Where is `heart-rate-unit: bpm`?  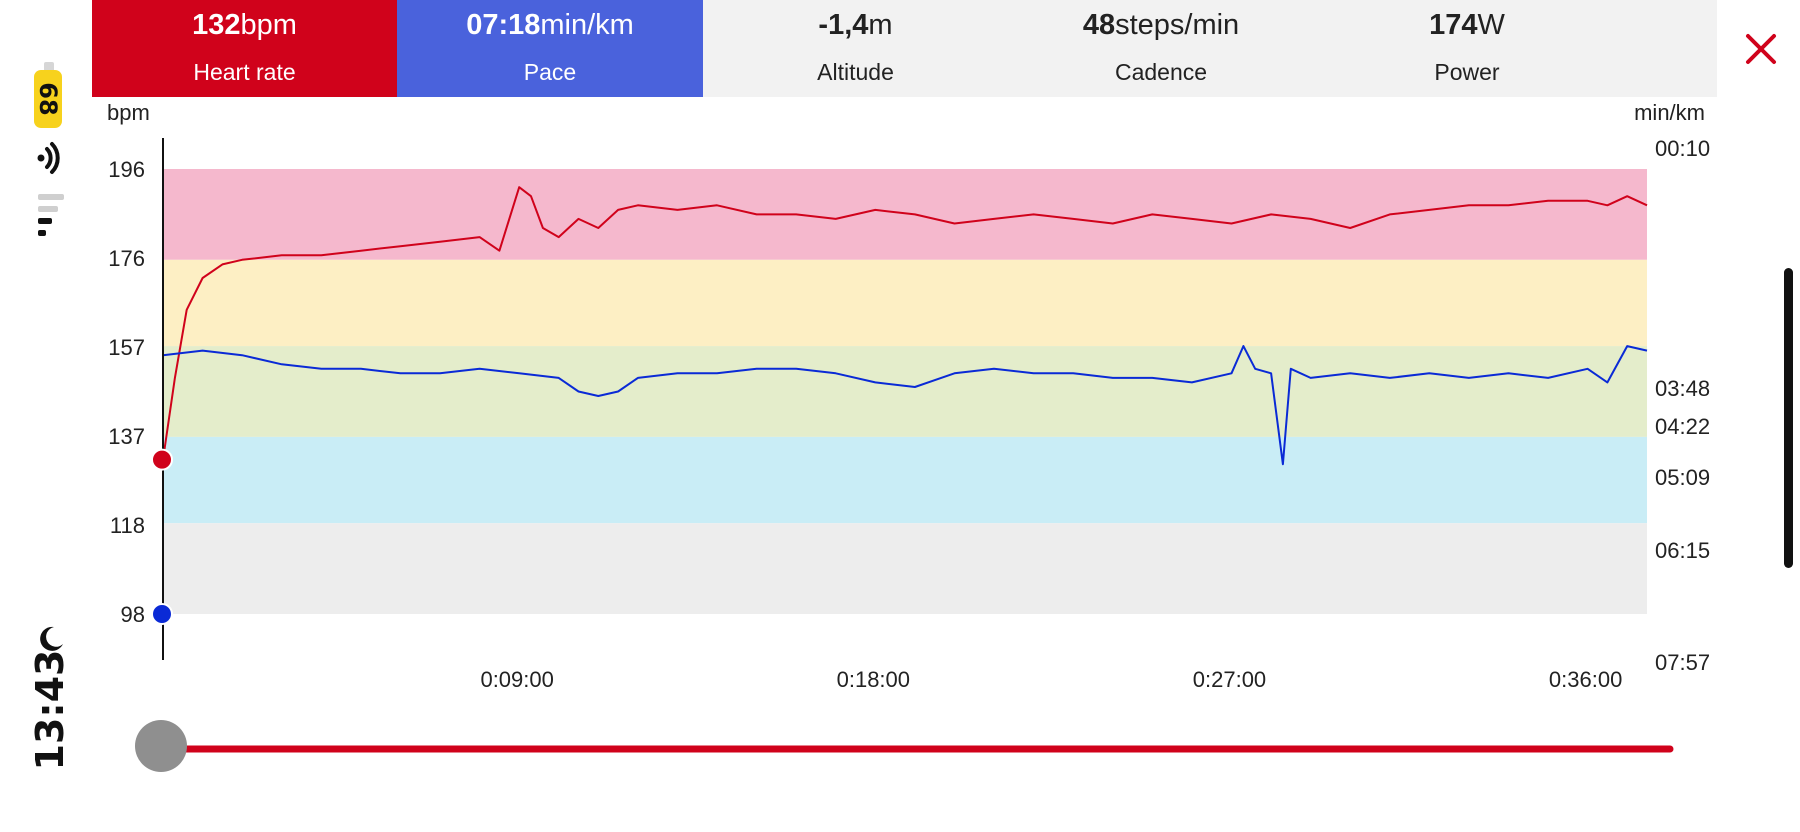 heart-rate-unit: bpm is located at coordinates (268, 25).